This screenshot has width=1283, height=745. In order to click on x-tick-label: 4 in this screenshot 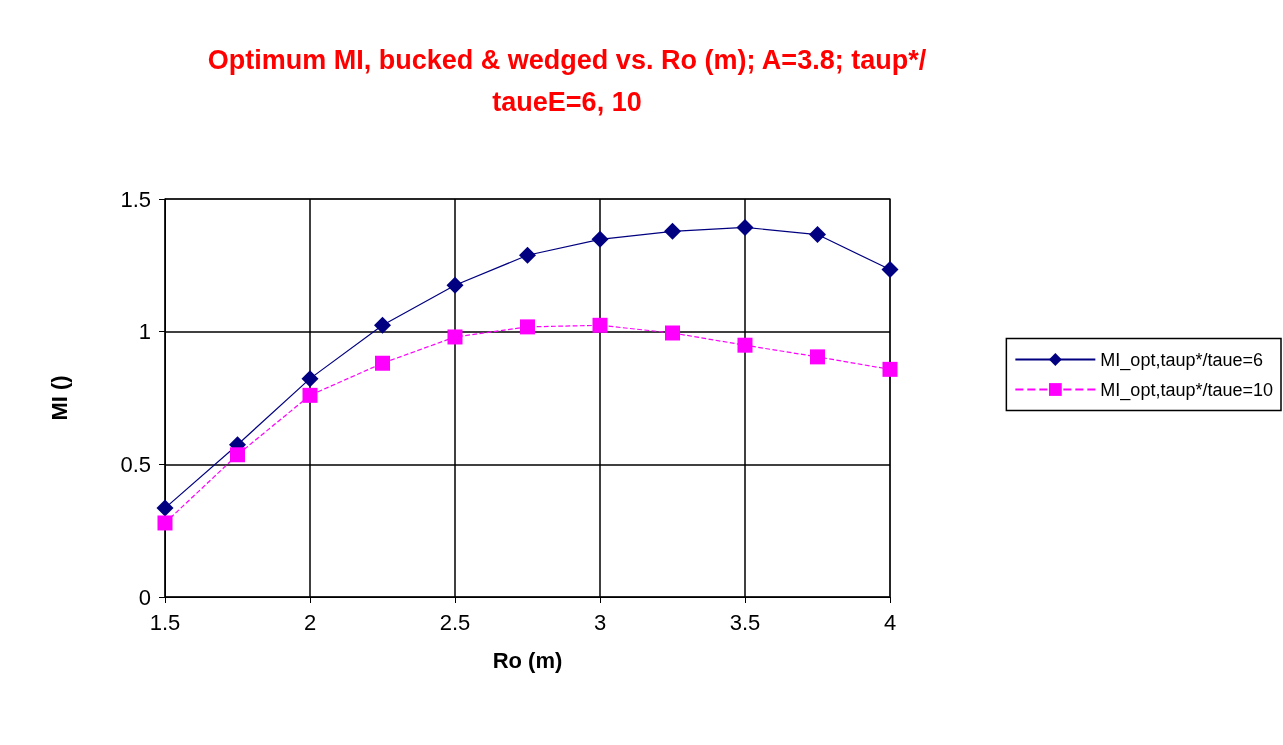, I will do `click(890, 622)`.